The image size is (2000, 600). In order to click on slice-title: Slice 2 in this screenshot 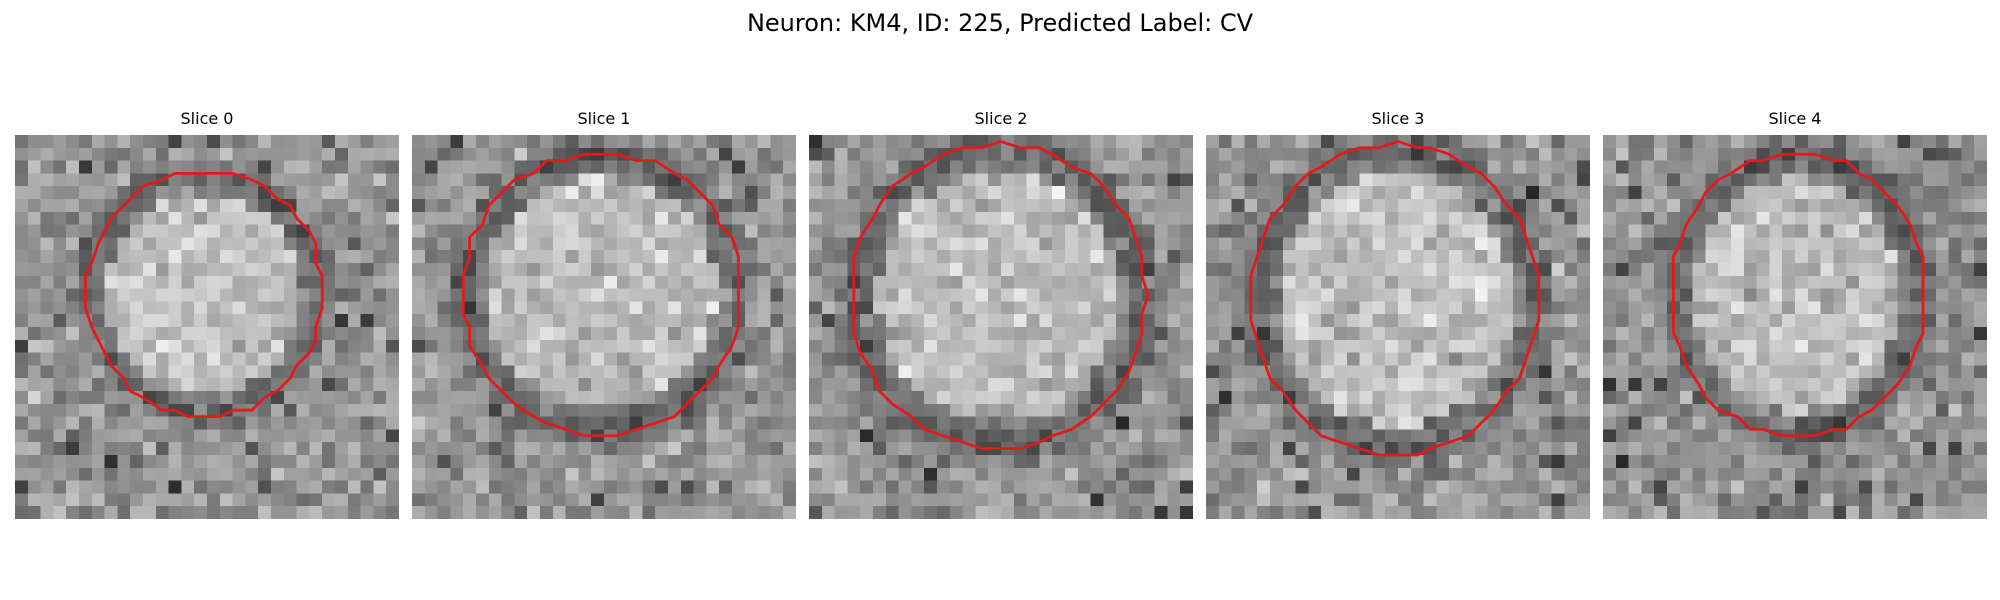, I will do `click(1001, 118)`.